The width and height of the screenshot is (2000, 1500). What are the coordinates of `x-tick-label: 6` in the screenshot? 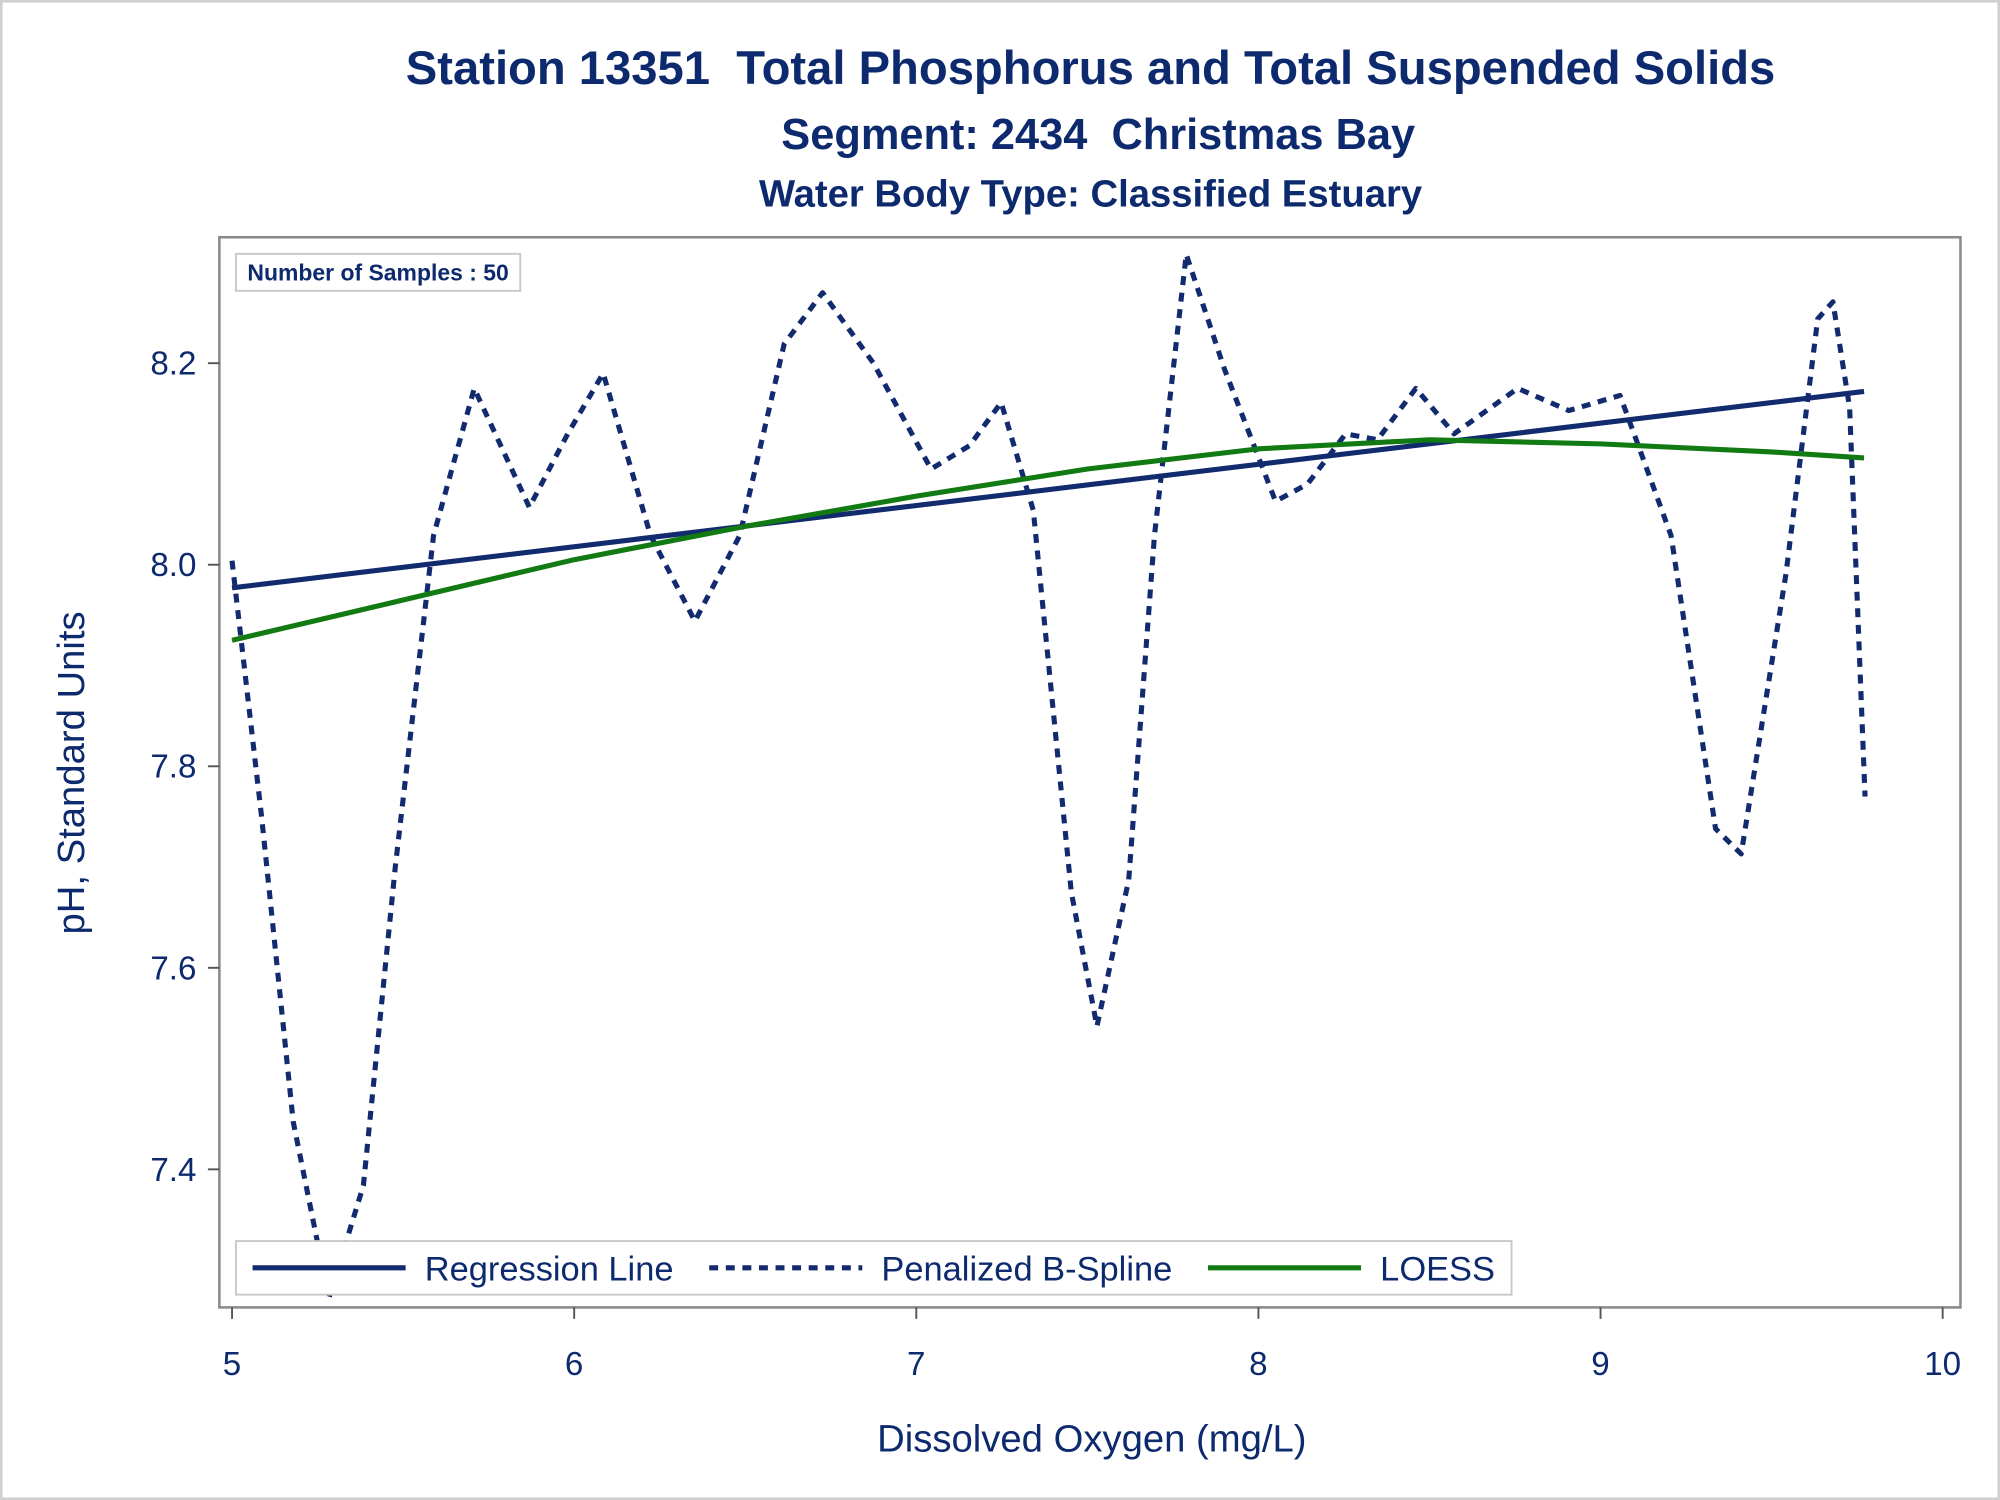 It's located at (574, 1364).